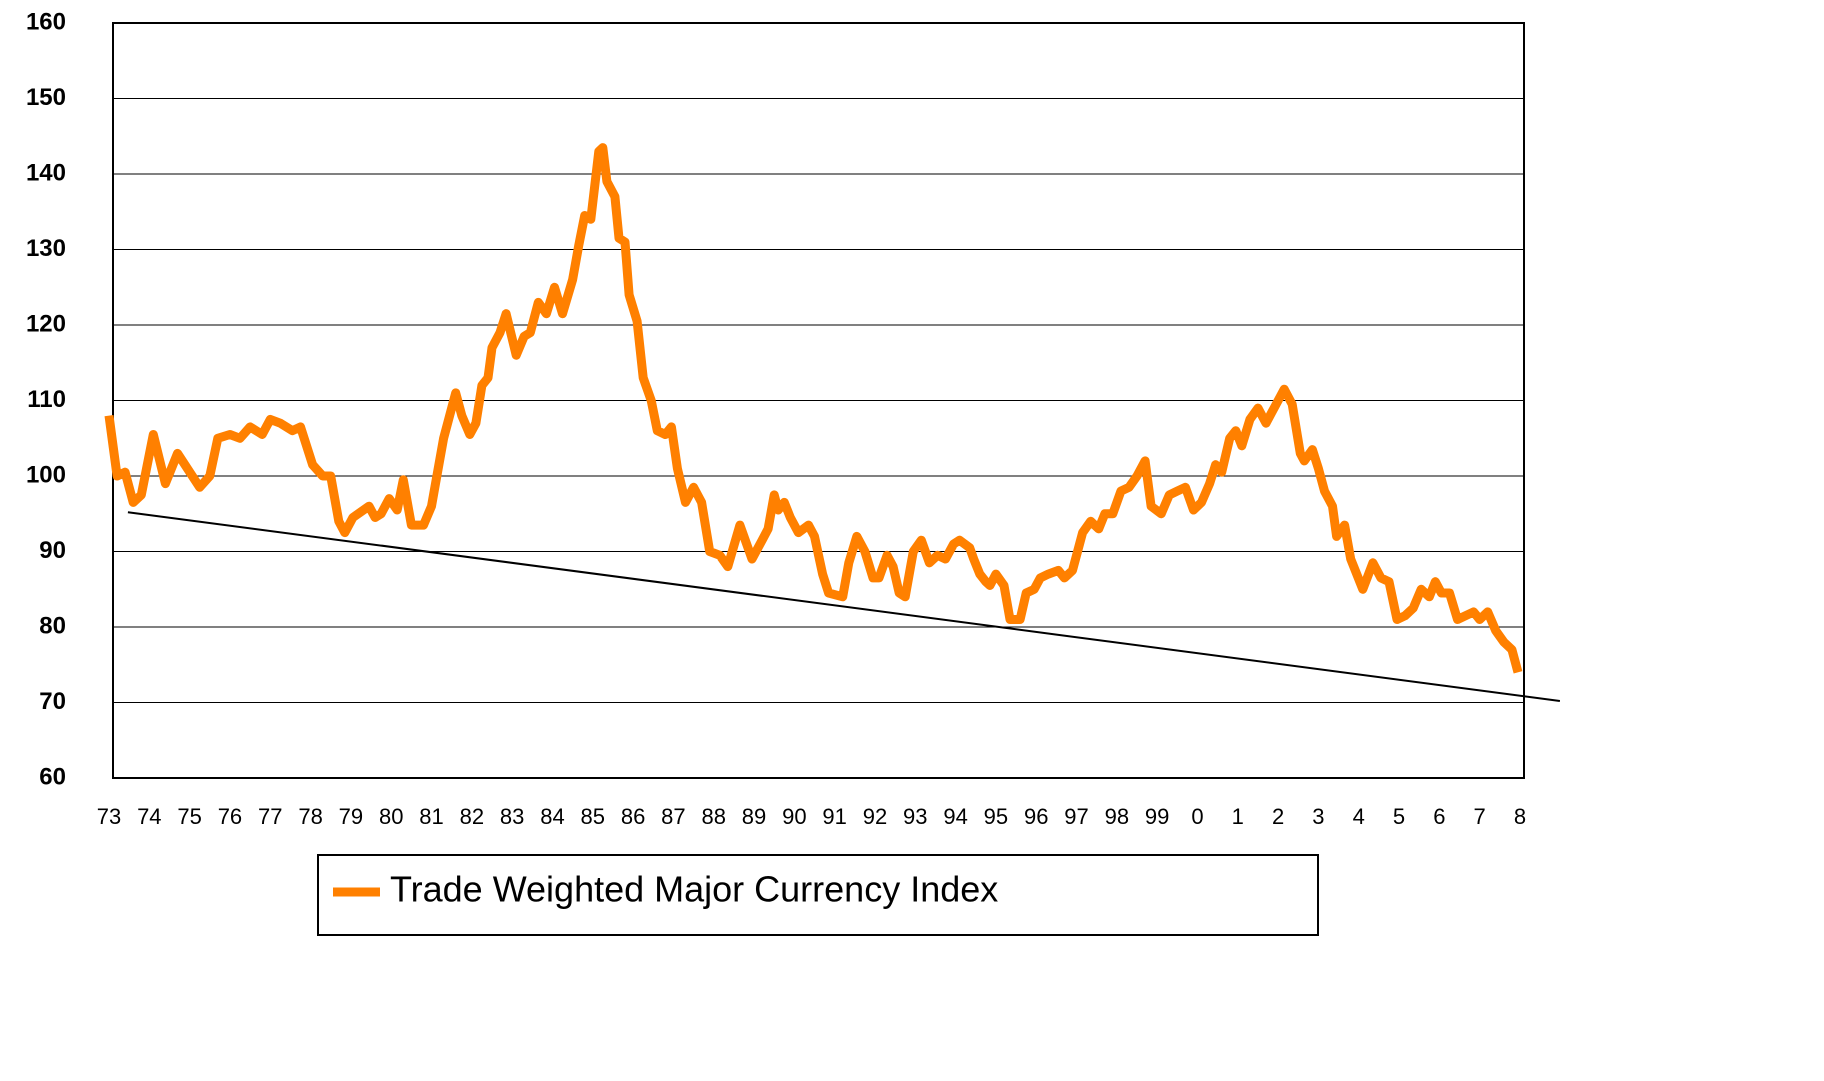  What do you see at coordinates (46, 172) in the screenshot?
I see `y-tick-label: 140` at bounding box center [46, 172].